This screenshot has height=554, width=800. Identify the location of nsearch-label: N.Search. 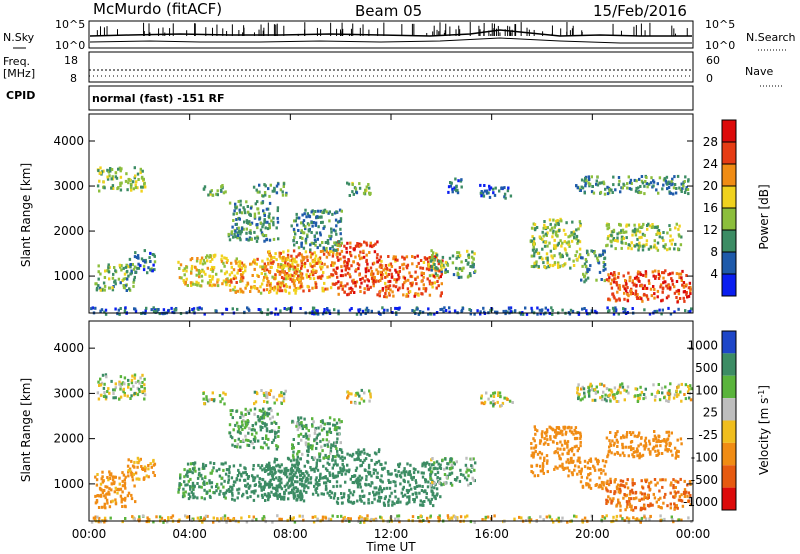
(771, 37).